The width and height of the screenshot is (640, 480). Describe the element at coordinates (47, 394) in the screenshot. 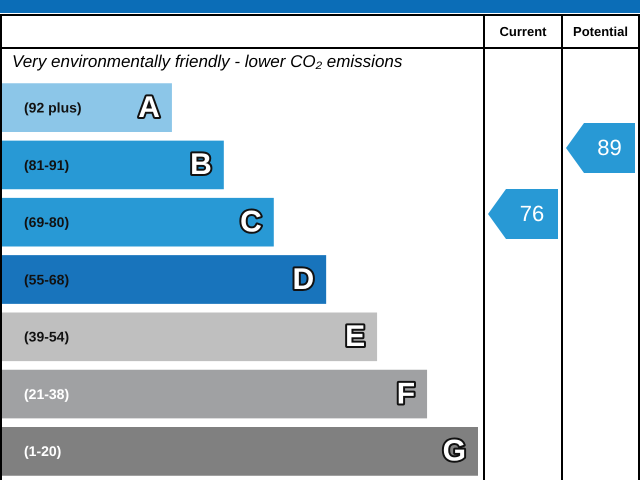

I see `y-tick-label: (21-38)` at that location.